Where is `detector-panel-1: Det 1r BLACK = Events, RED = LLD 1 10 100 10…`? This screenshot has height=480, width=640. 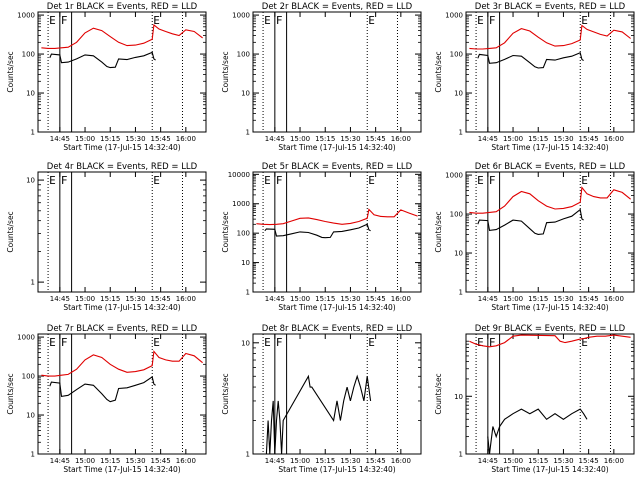 detector-panel-1: Det 1r BLACK = Events, RED = LLD 1 10 100 10… is located at coordinates (106, 77).